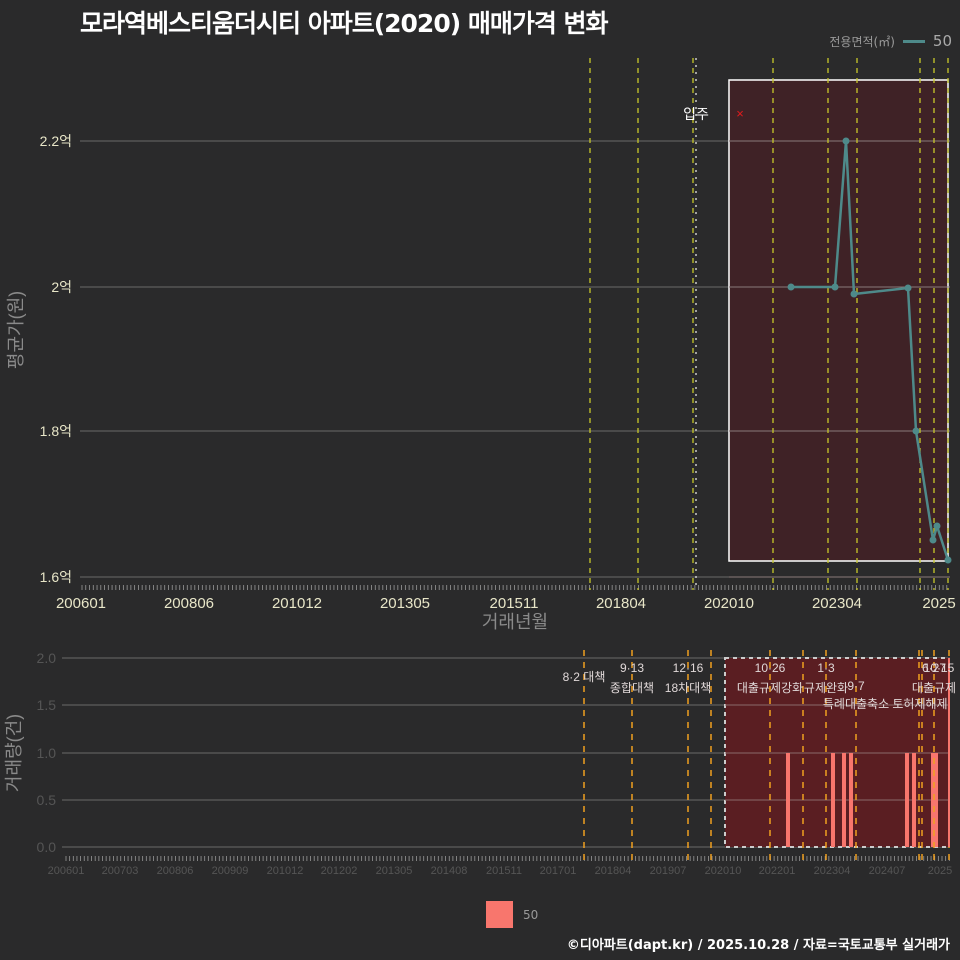 The width and height of the screenshot is (960, 960). What do you see at coordinates (120, 871) in the screenshot?
I see `x-tick-label: 200703` at bounding box center [120, 871].